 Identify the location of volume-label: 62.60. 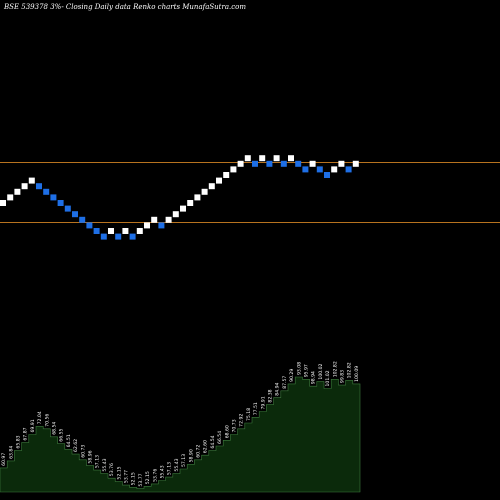
(206, 446).